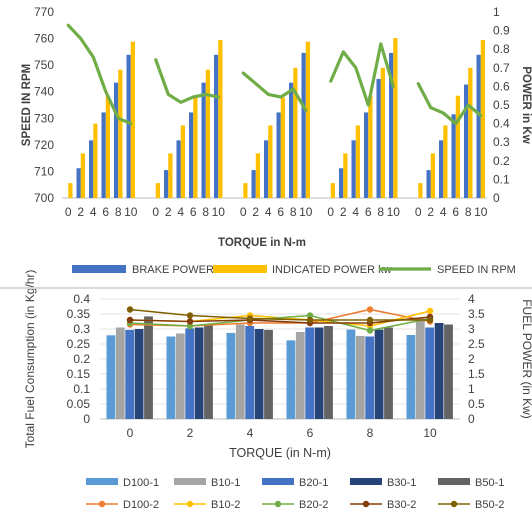 Image resolution: width=532 pixels, height=513 pixels. What do you see at coordinates (44, 12) in the screenshot?
I see `left-tick-label: 770` at bounding box center [44, 12].